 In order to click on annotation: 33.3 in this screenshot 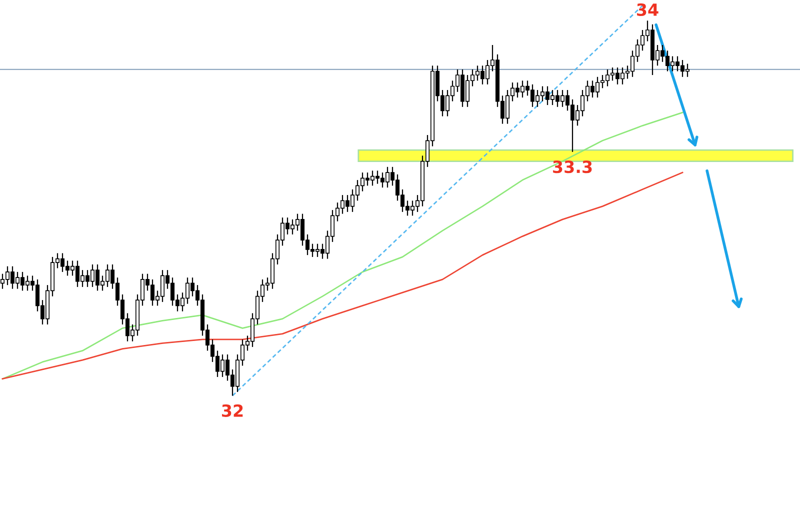, I will do `click(572, 167)`.